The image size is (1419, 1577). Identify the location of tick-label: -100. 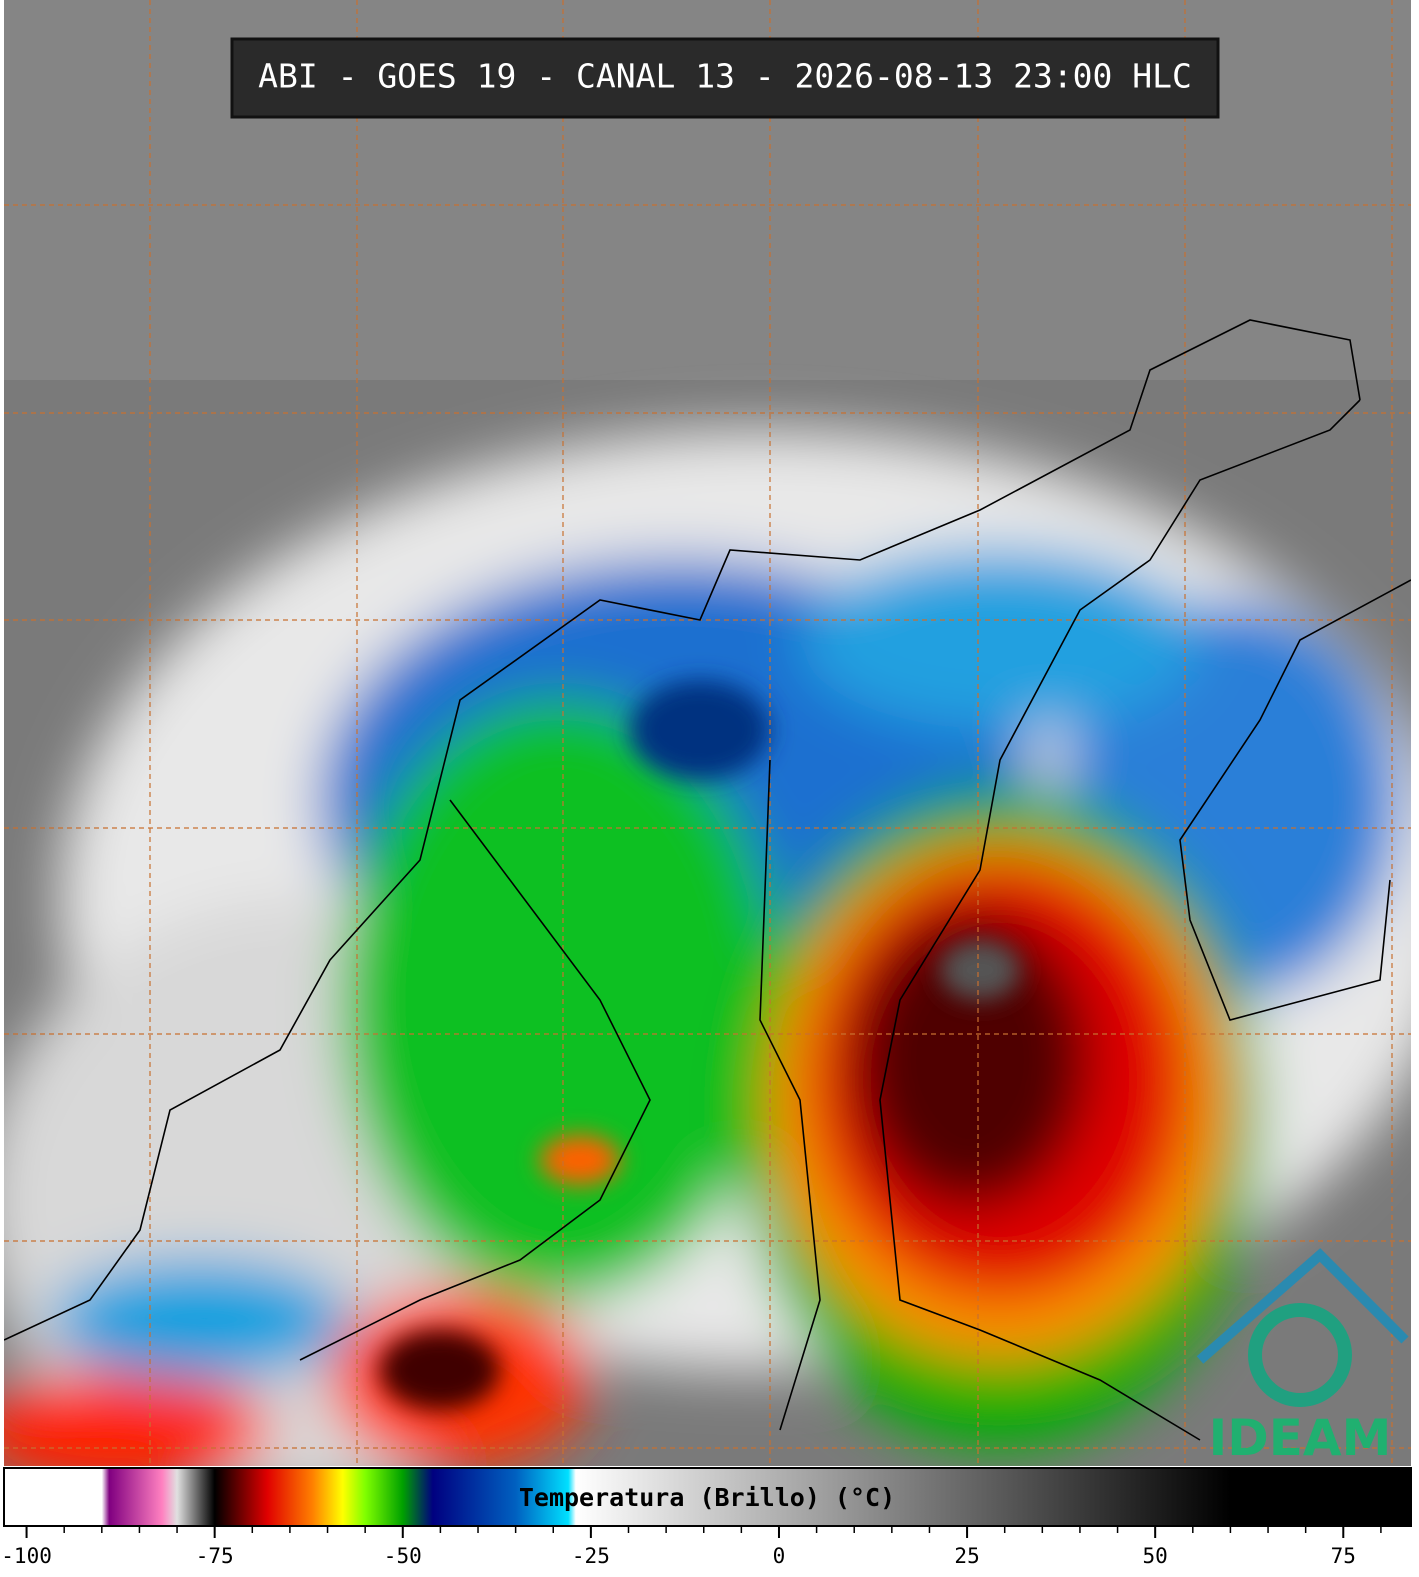
(26, 1556).